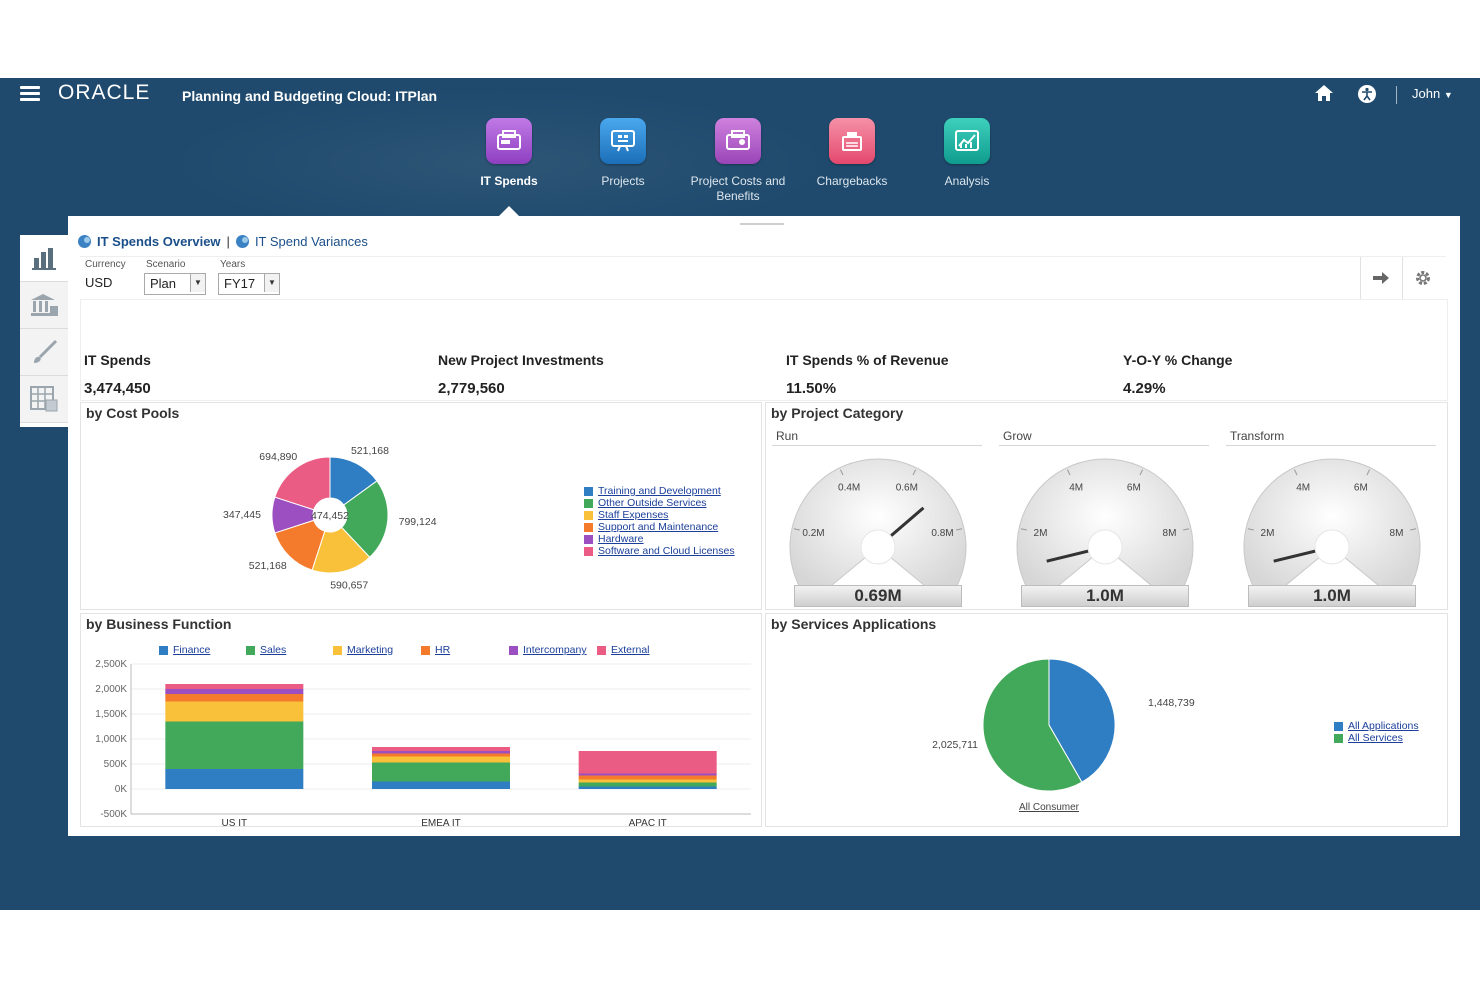 The height and width of the screenshot is (987, 1480). Describe the element at coordinates (44, 258) in the screenshot. I see `bar-chart-icon` at that location.